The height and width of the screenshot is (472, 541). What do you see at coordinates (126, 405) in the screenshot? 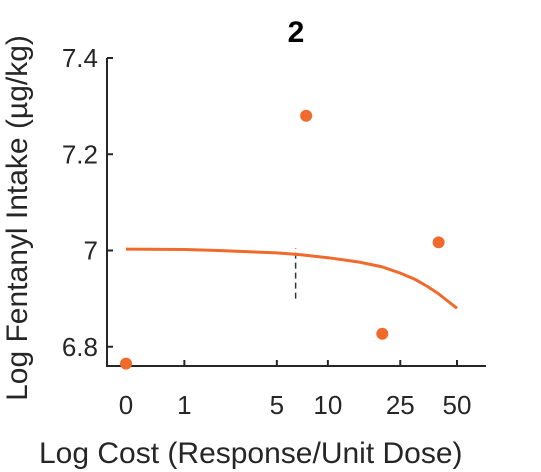
I see `x-tick-label: 0` at bounding box center [126, 405].